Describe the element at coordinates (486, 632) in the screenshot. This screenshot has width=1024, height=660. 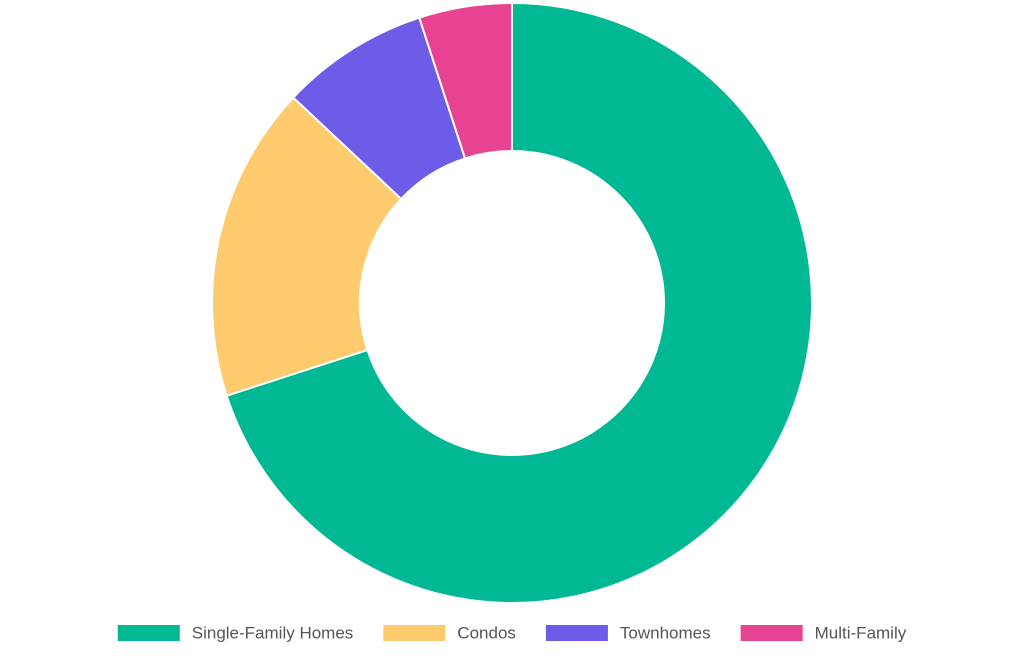
I see `legend-label: Condos` at that location.